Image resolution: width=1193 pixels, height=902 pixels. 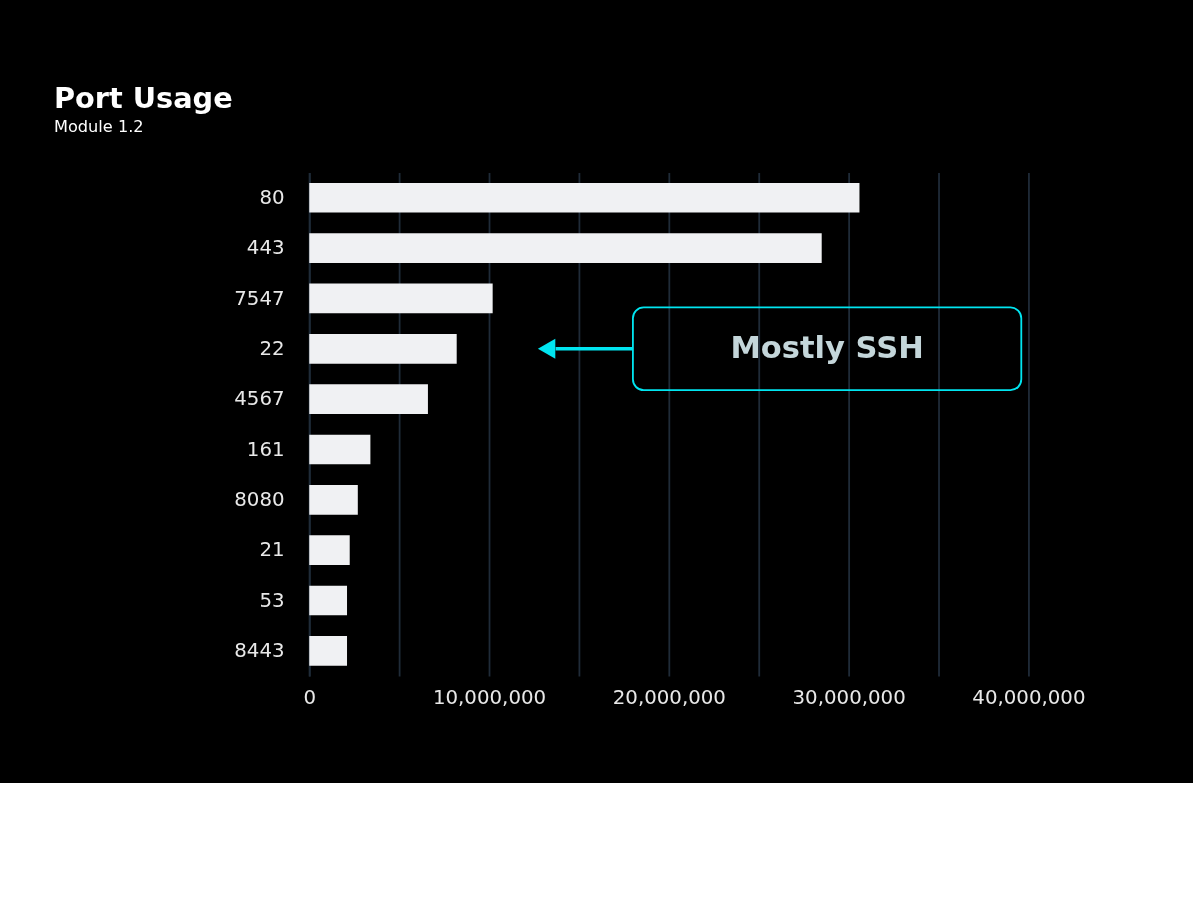 I want to click on x-tick-label: 40,000,000, so click(x=1029, y=698).